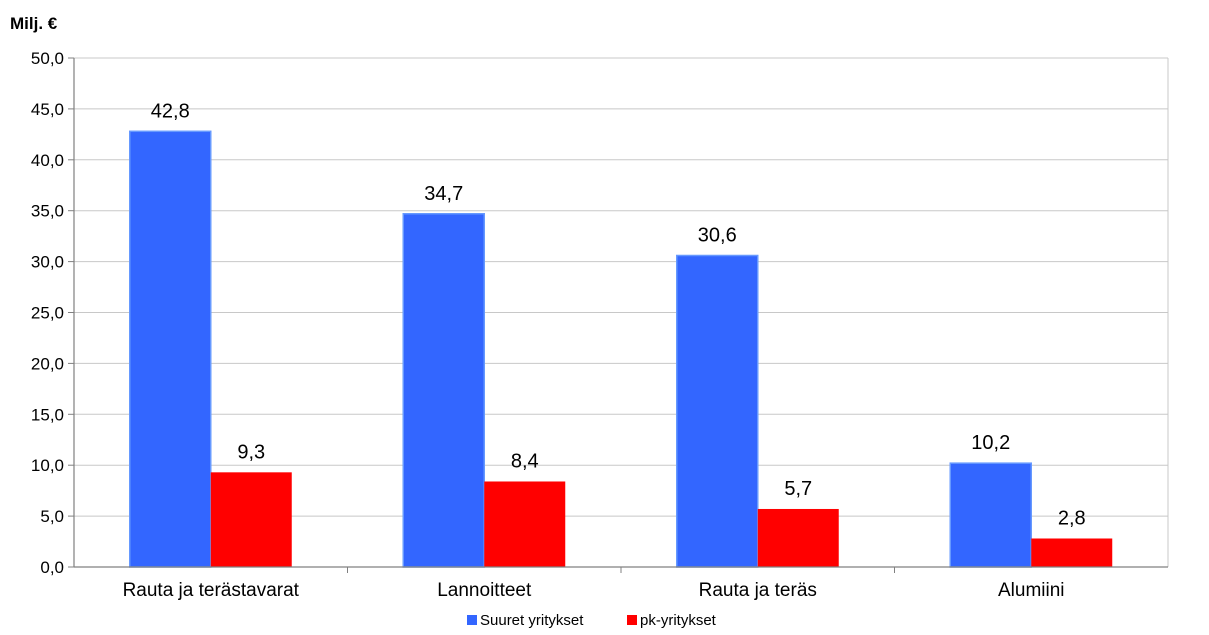 This screenshot has width=1209, height=635. Describe the element at coordinates (443, 194) in the screenshot. I see `data-label: 34,7` at that location.